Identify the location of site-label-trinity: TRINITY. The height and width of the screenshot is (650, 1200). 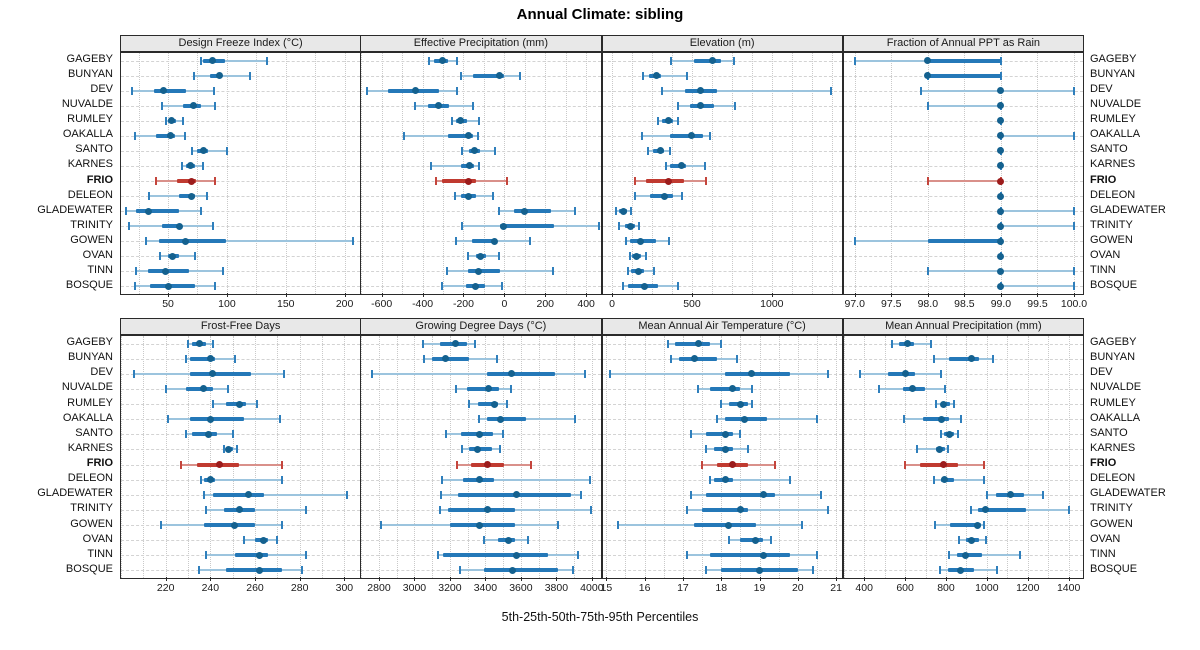
(91, 508).